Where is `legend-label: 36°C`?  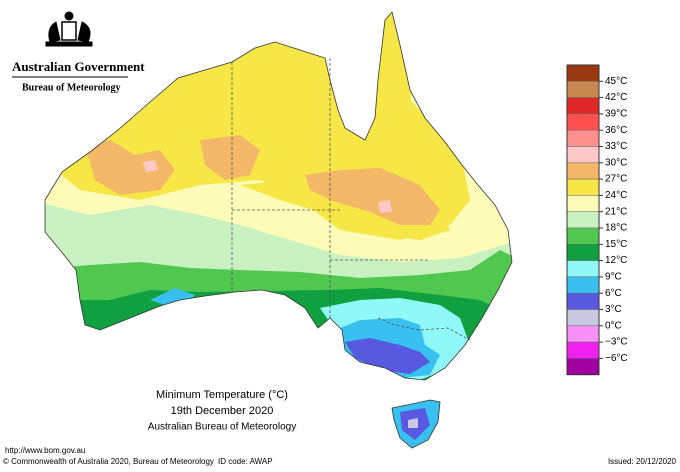
legend-label: 36°C is located at coordinates (616, 130).